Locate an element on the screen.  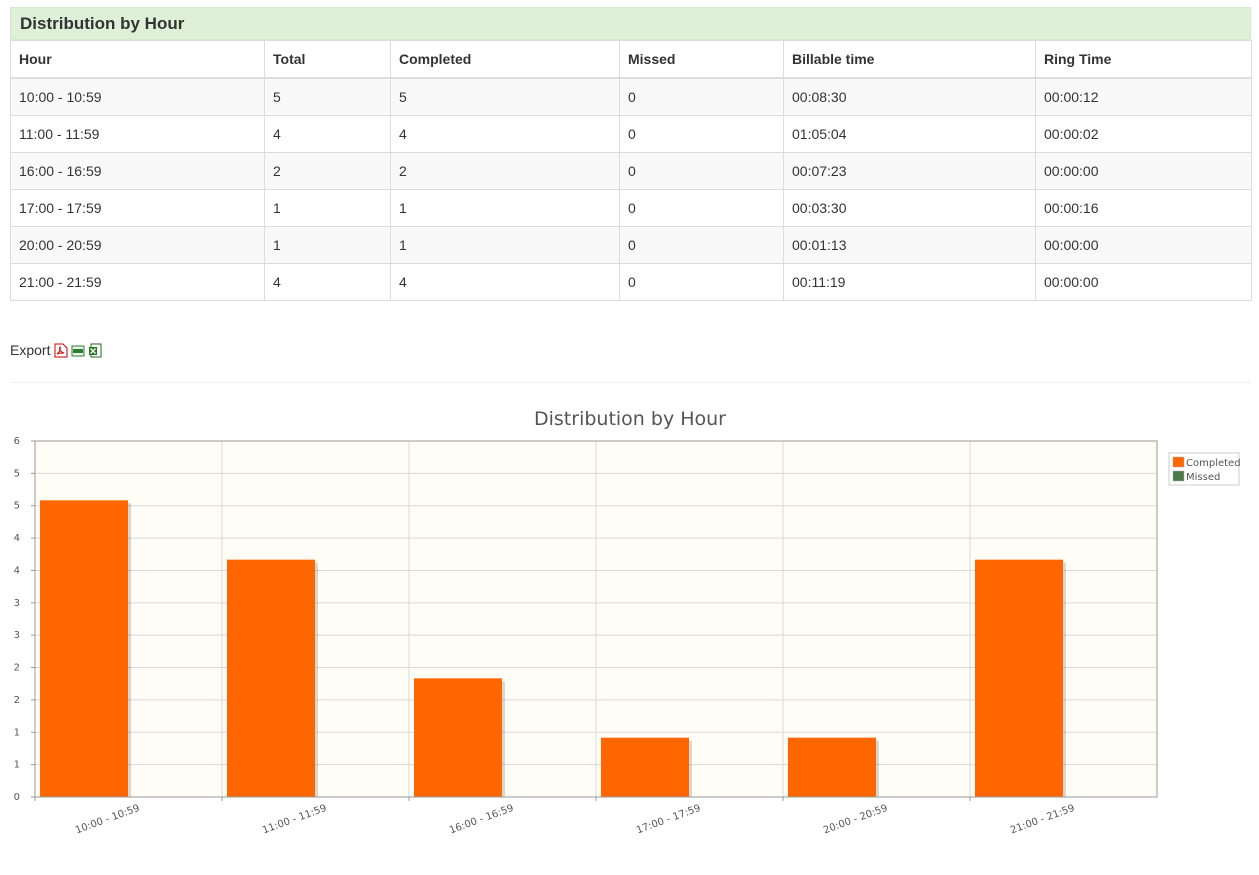
column-header-ring-time: Ring Time is located at coordinates (1143, 59).